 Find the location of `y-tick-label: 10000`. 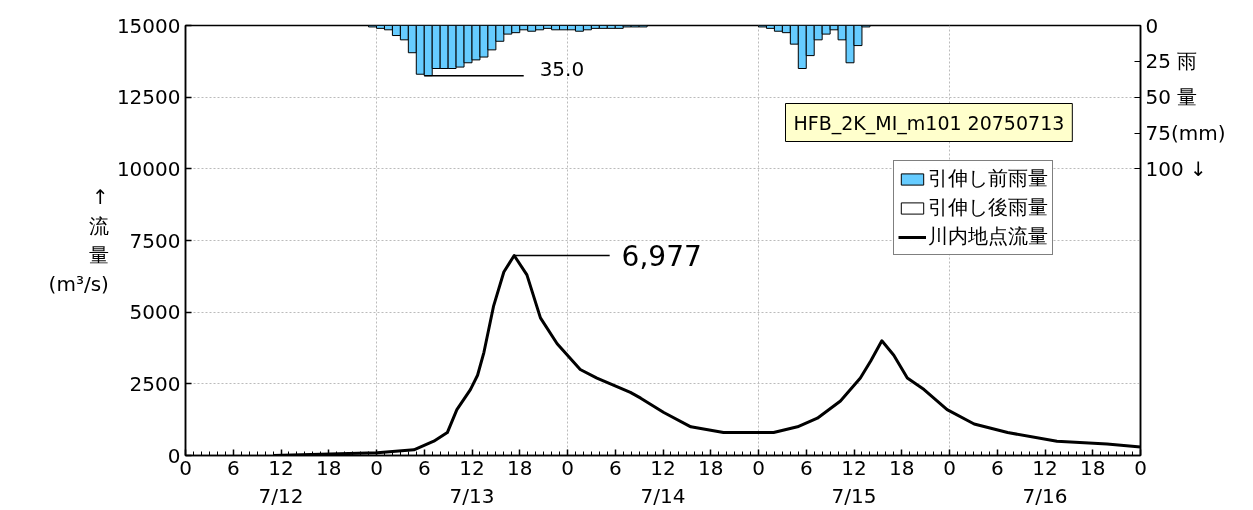

y-tick-label: 10000 is located at coordinates (148, 168).